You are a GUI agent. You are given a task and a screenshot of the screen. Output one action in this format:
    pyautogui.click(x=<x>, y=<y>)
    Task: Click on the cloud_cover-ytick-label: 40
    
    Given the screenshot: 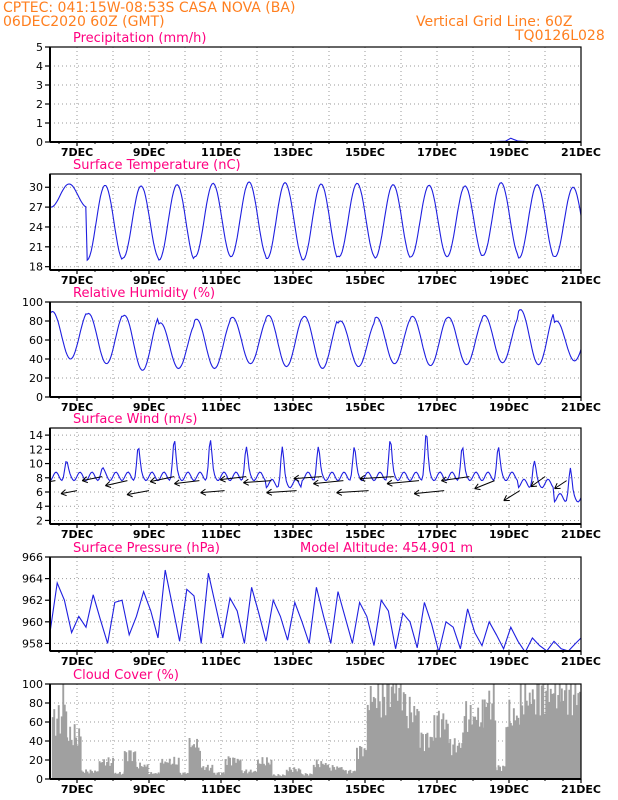 What is the action you would take?
    pyautogui.click(x=36, y=741)
    